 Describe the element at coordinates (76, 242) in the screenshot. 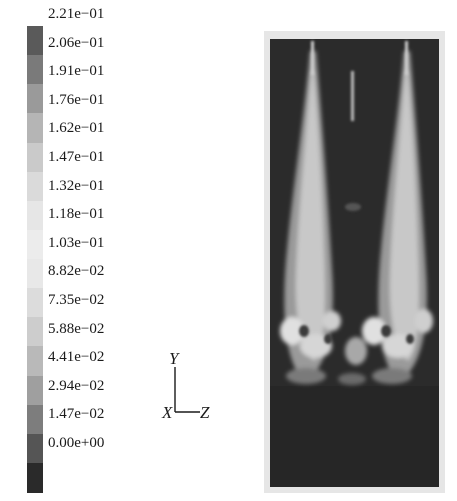

I see `legend-tick-label: 1.03e−01` at that location.